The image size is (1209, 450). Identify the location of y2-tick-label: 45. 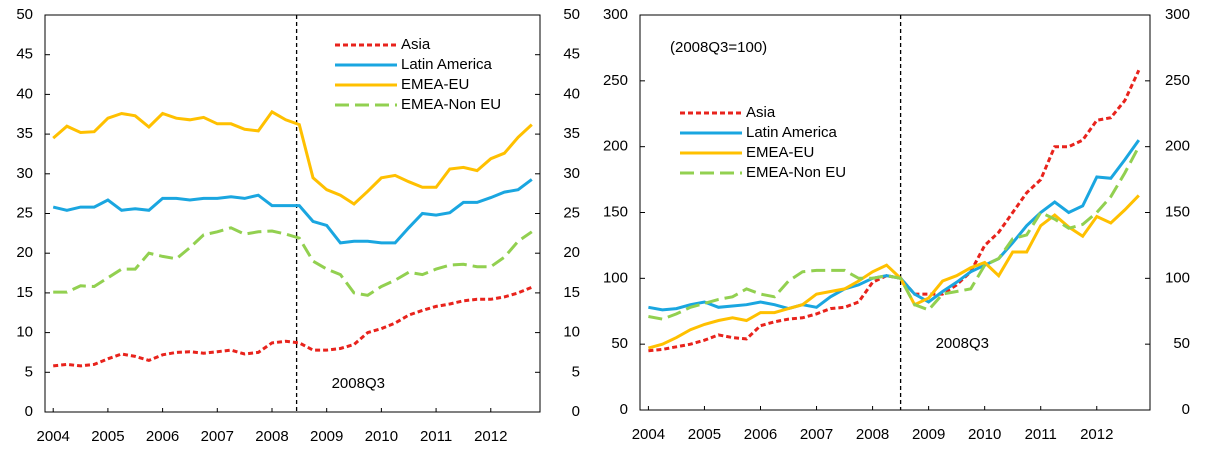
(571, 54).